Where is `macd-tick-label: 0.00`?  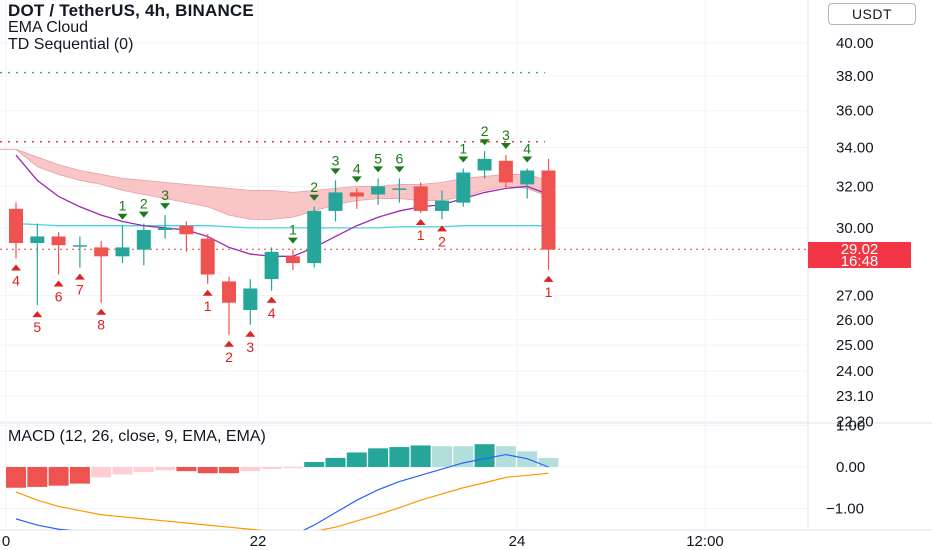 macd-tick-label: 0.00 is located at coordinates (850, 467).